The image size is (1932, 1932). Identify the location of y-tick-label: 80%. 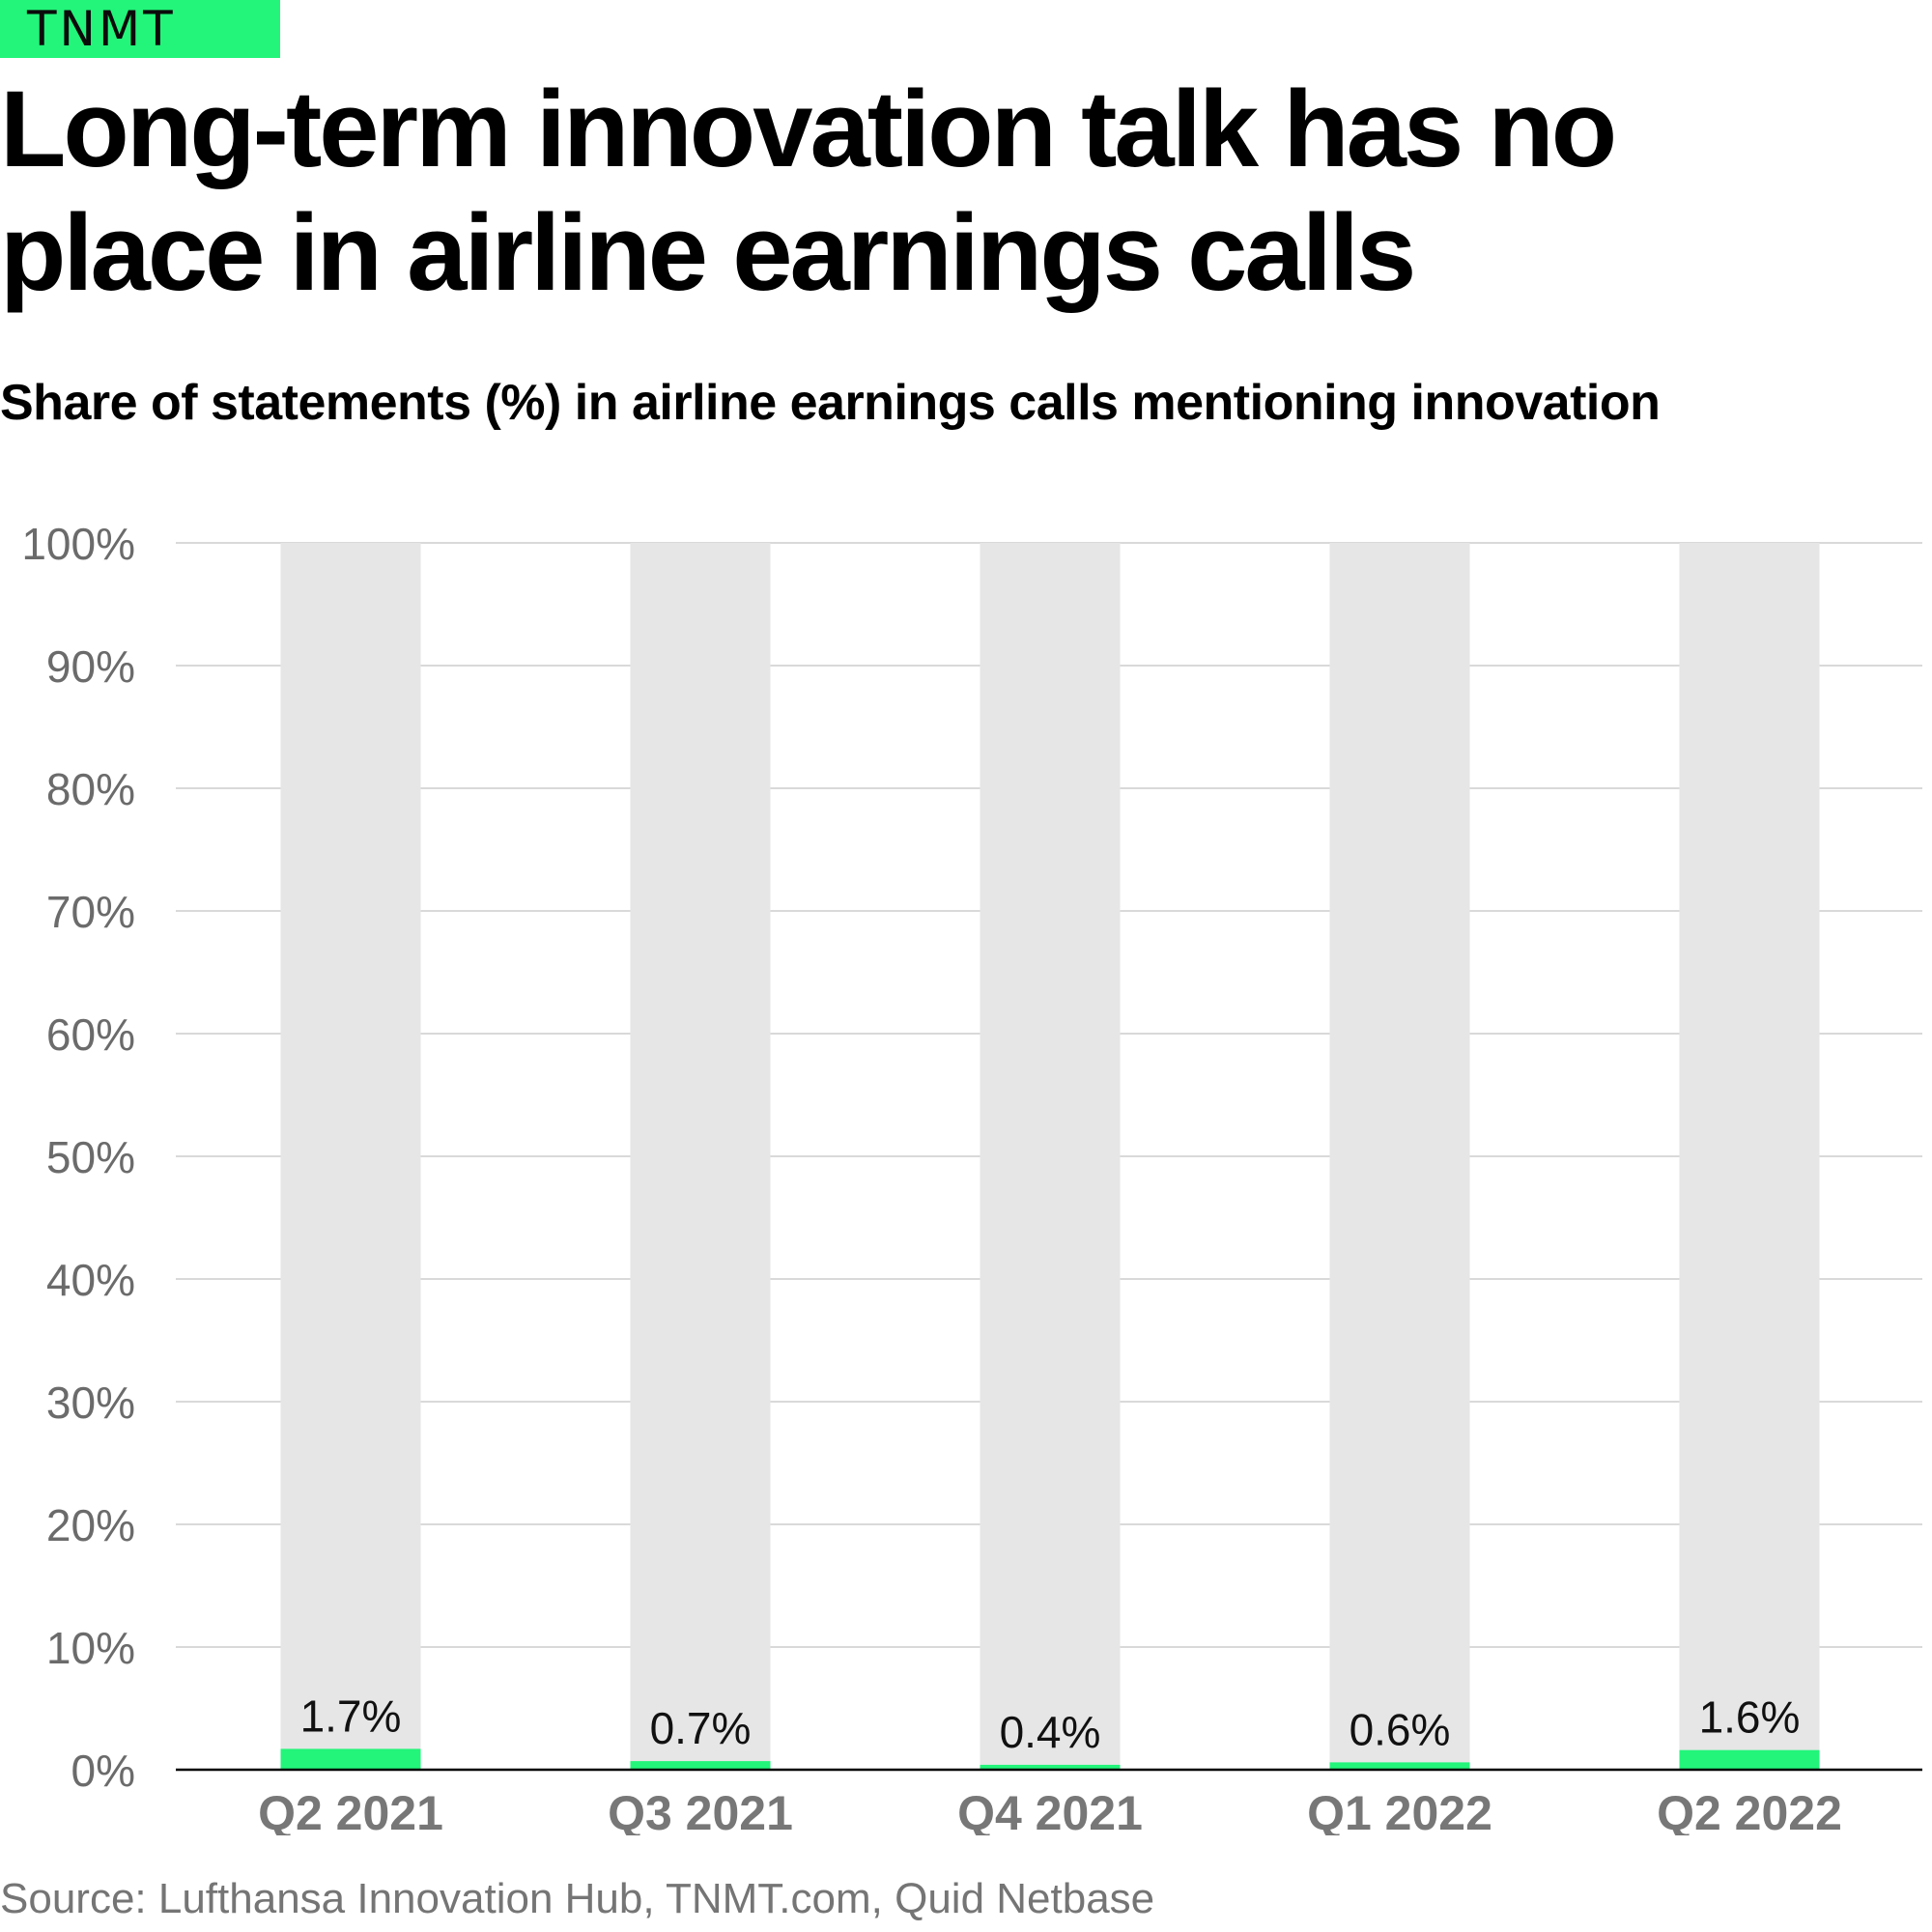
(90, 789).